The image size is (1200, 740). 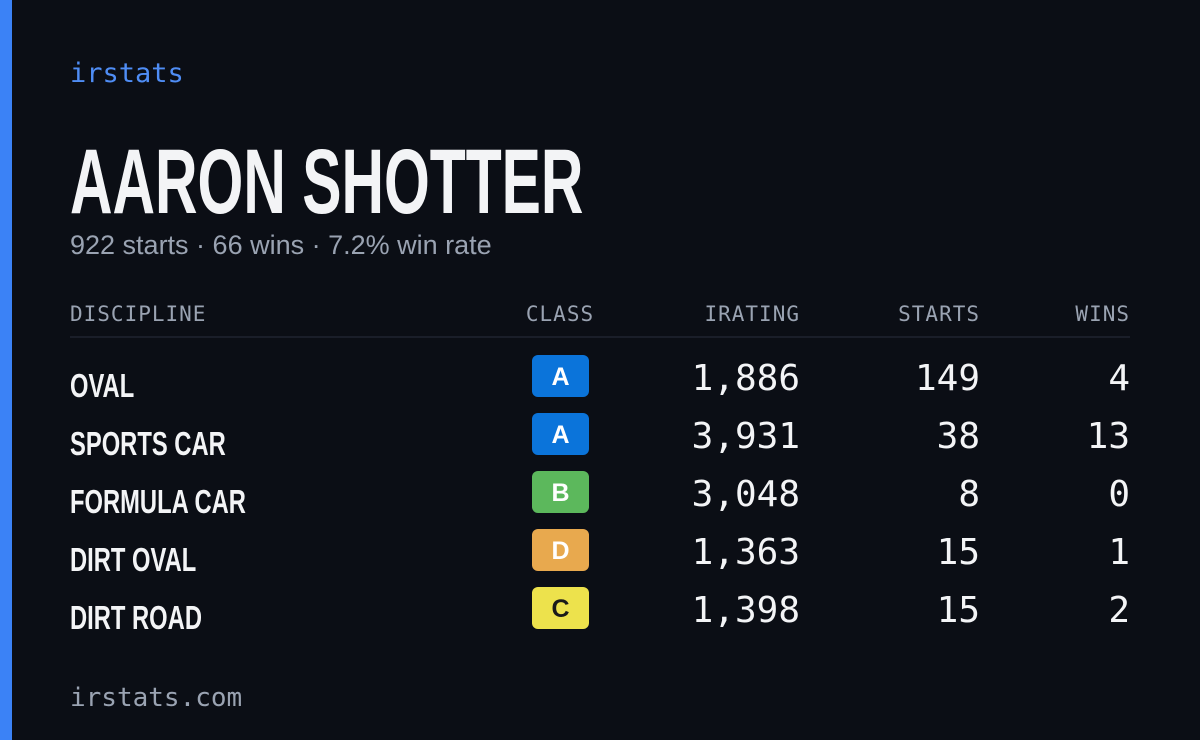 I want to click on table-row: FORMULA CAR B 3,048 8 0, so click(x=600, y=496).